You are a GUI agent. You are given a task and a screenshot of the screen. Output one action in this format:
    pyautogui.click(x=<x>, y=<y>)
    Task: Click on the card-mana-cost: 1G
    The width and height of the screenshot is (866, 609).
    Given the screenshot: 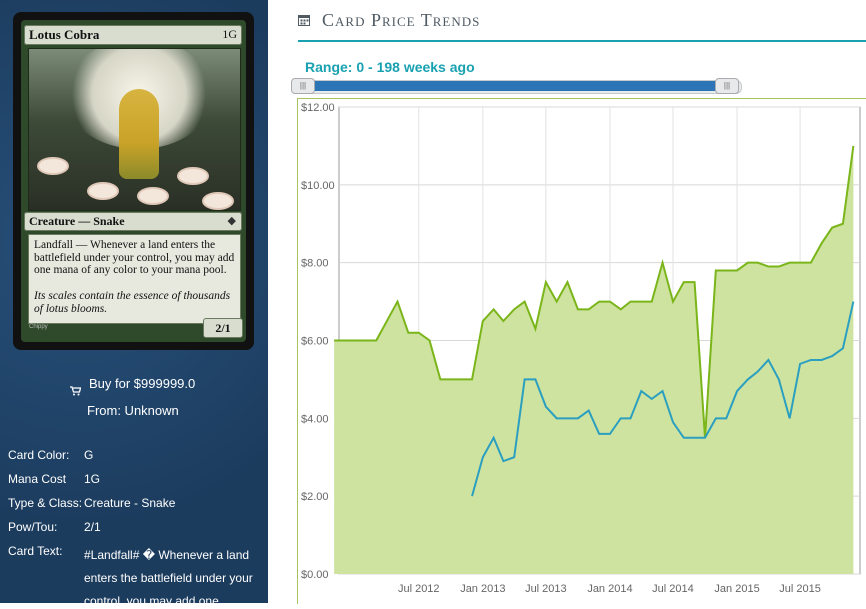 What is the action you would take?
    pyautogui.click(x=229, y=34)
    